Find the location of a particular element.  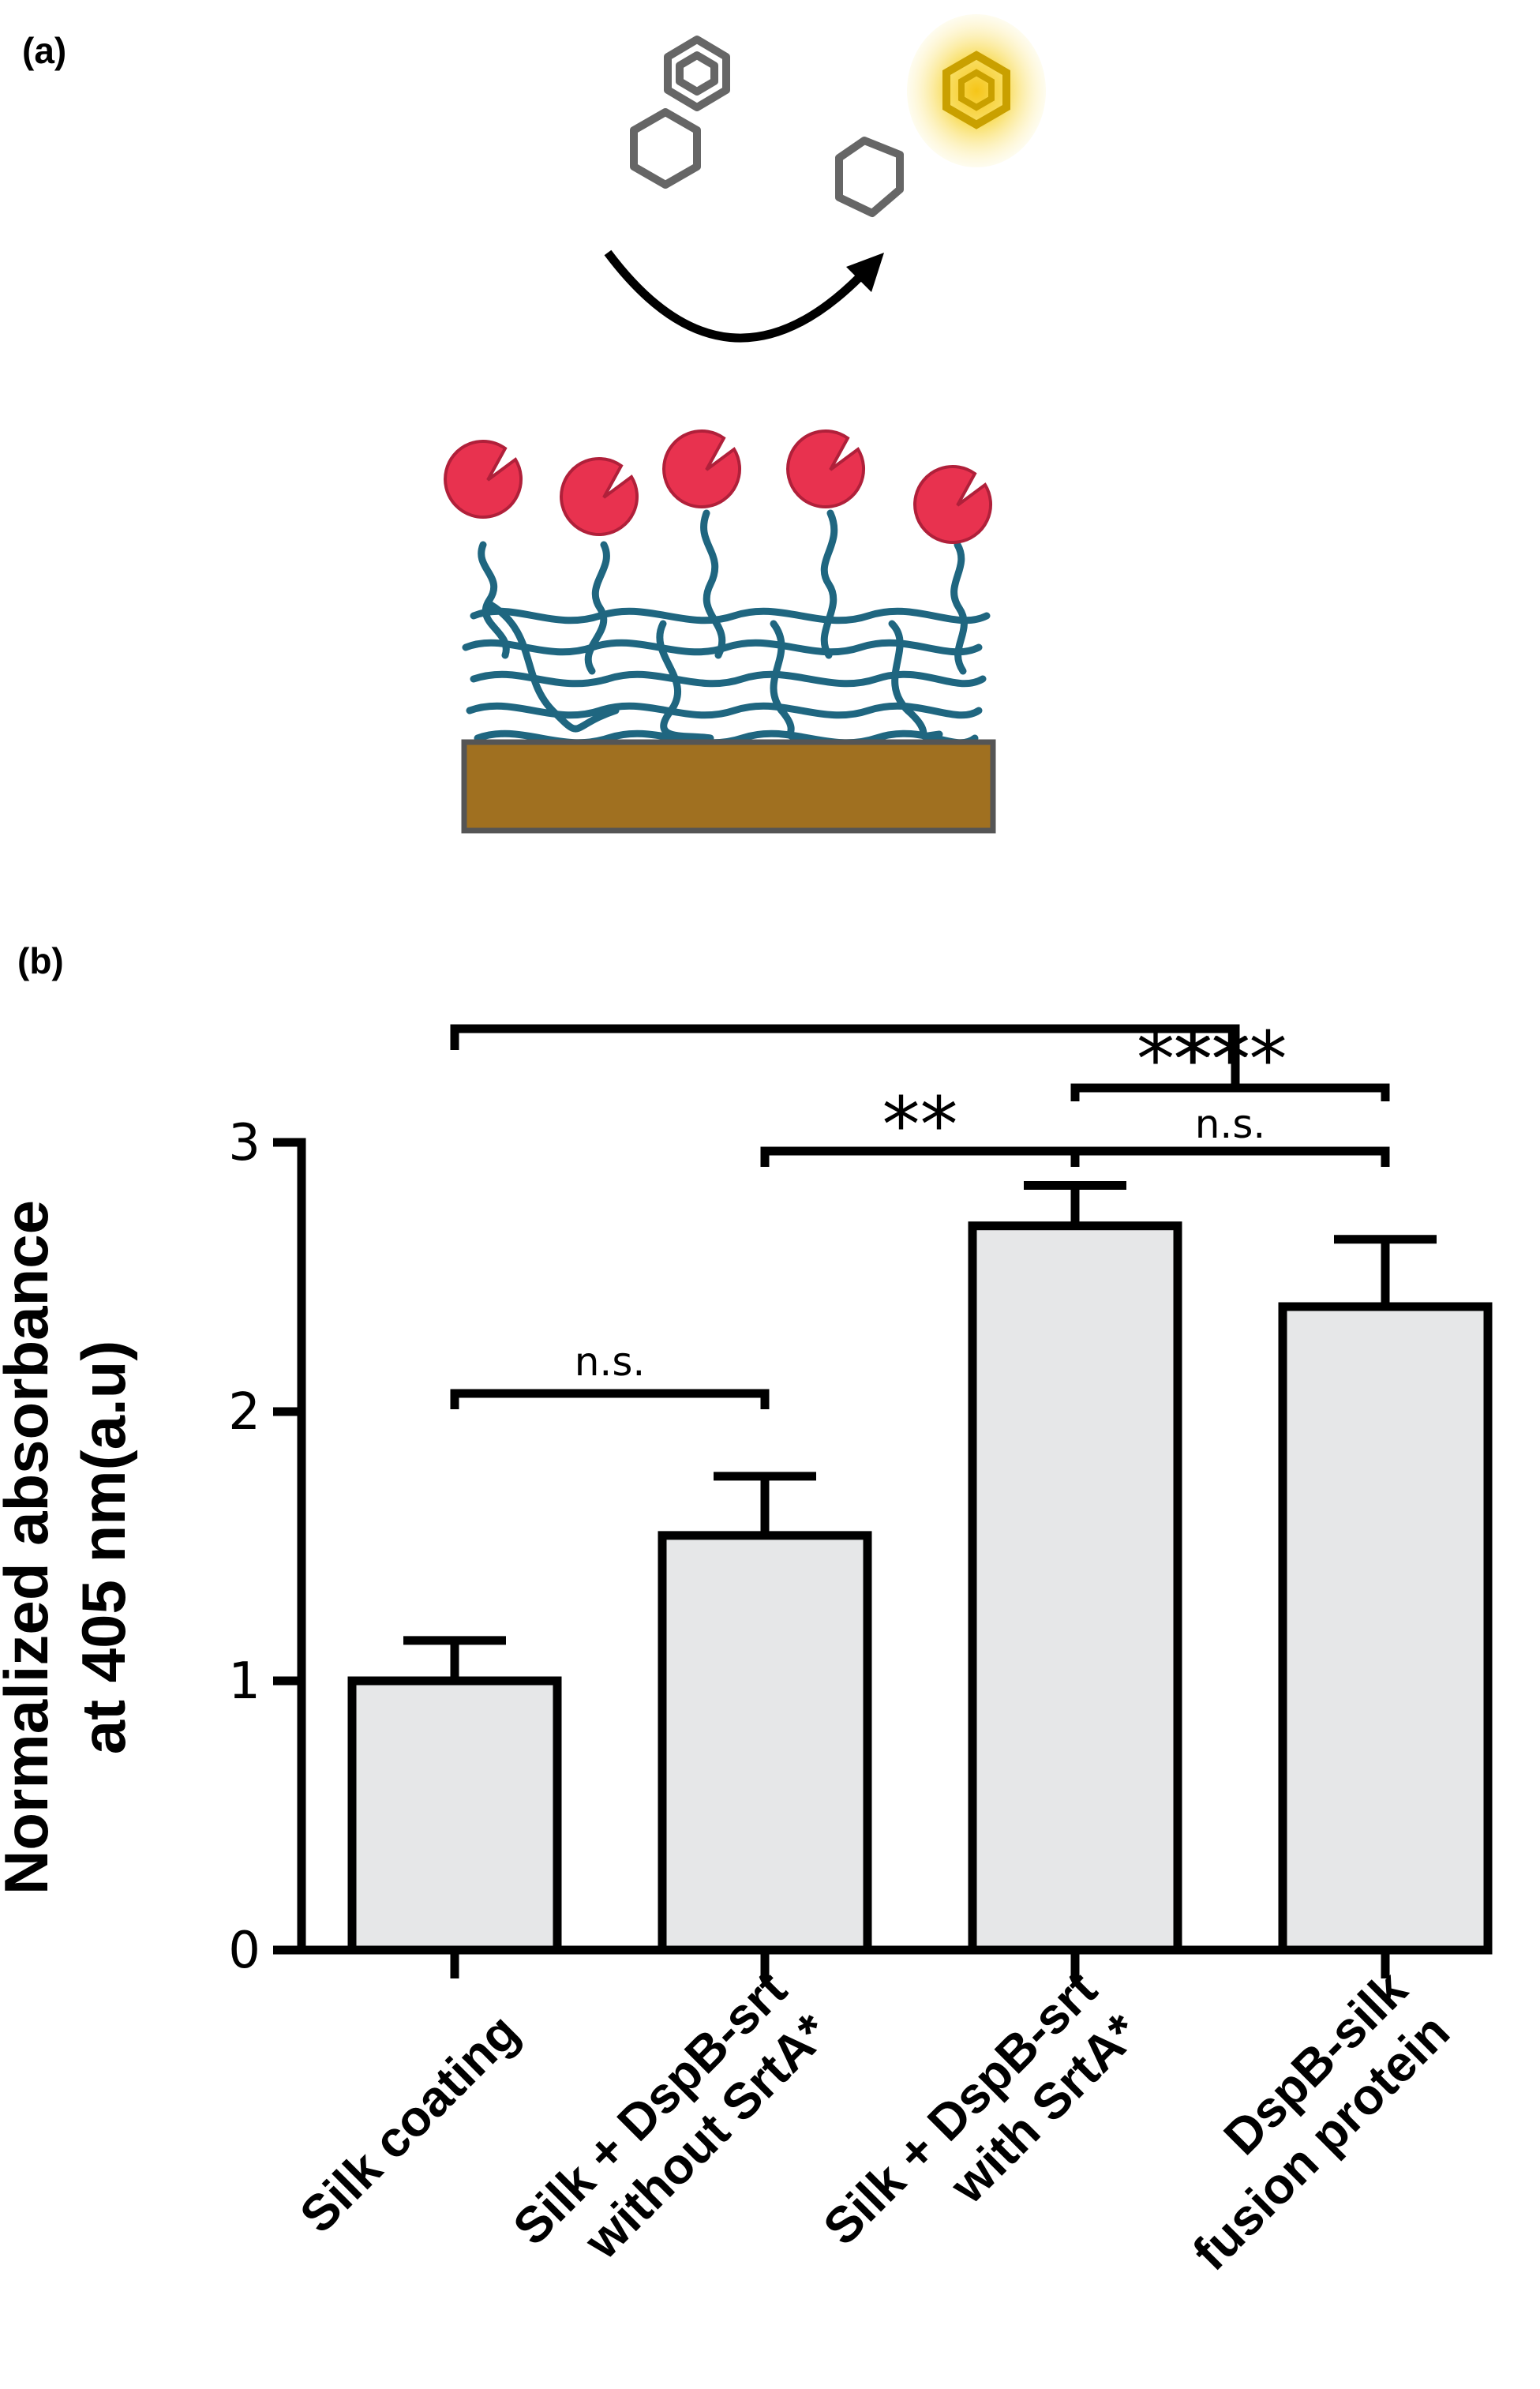

panel-a-label: (a) is located at coordinates (44, 50).